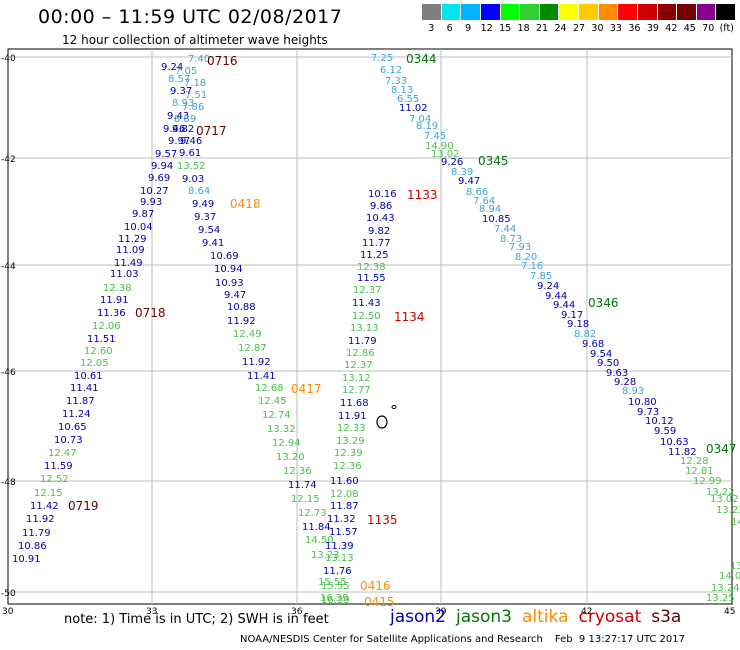  Describe the element at coordinates (276, 415) in the screenshot. I see `wave-height-value: 12.74` at that location.